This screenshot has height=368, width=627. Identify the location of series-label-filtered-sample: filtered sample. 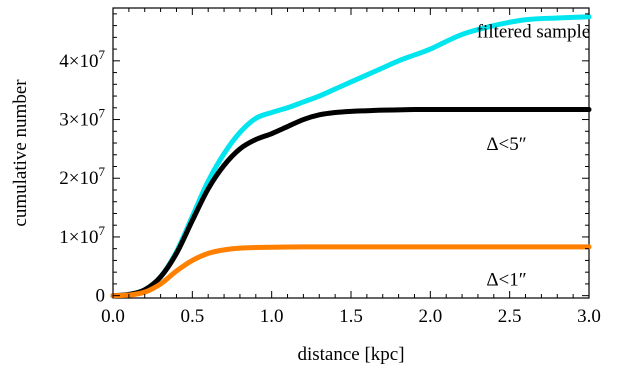
(533, 31).